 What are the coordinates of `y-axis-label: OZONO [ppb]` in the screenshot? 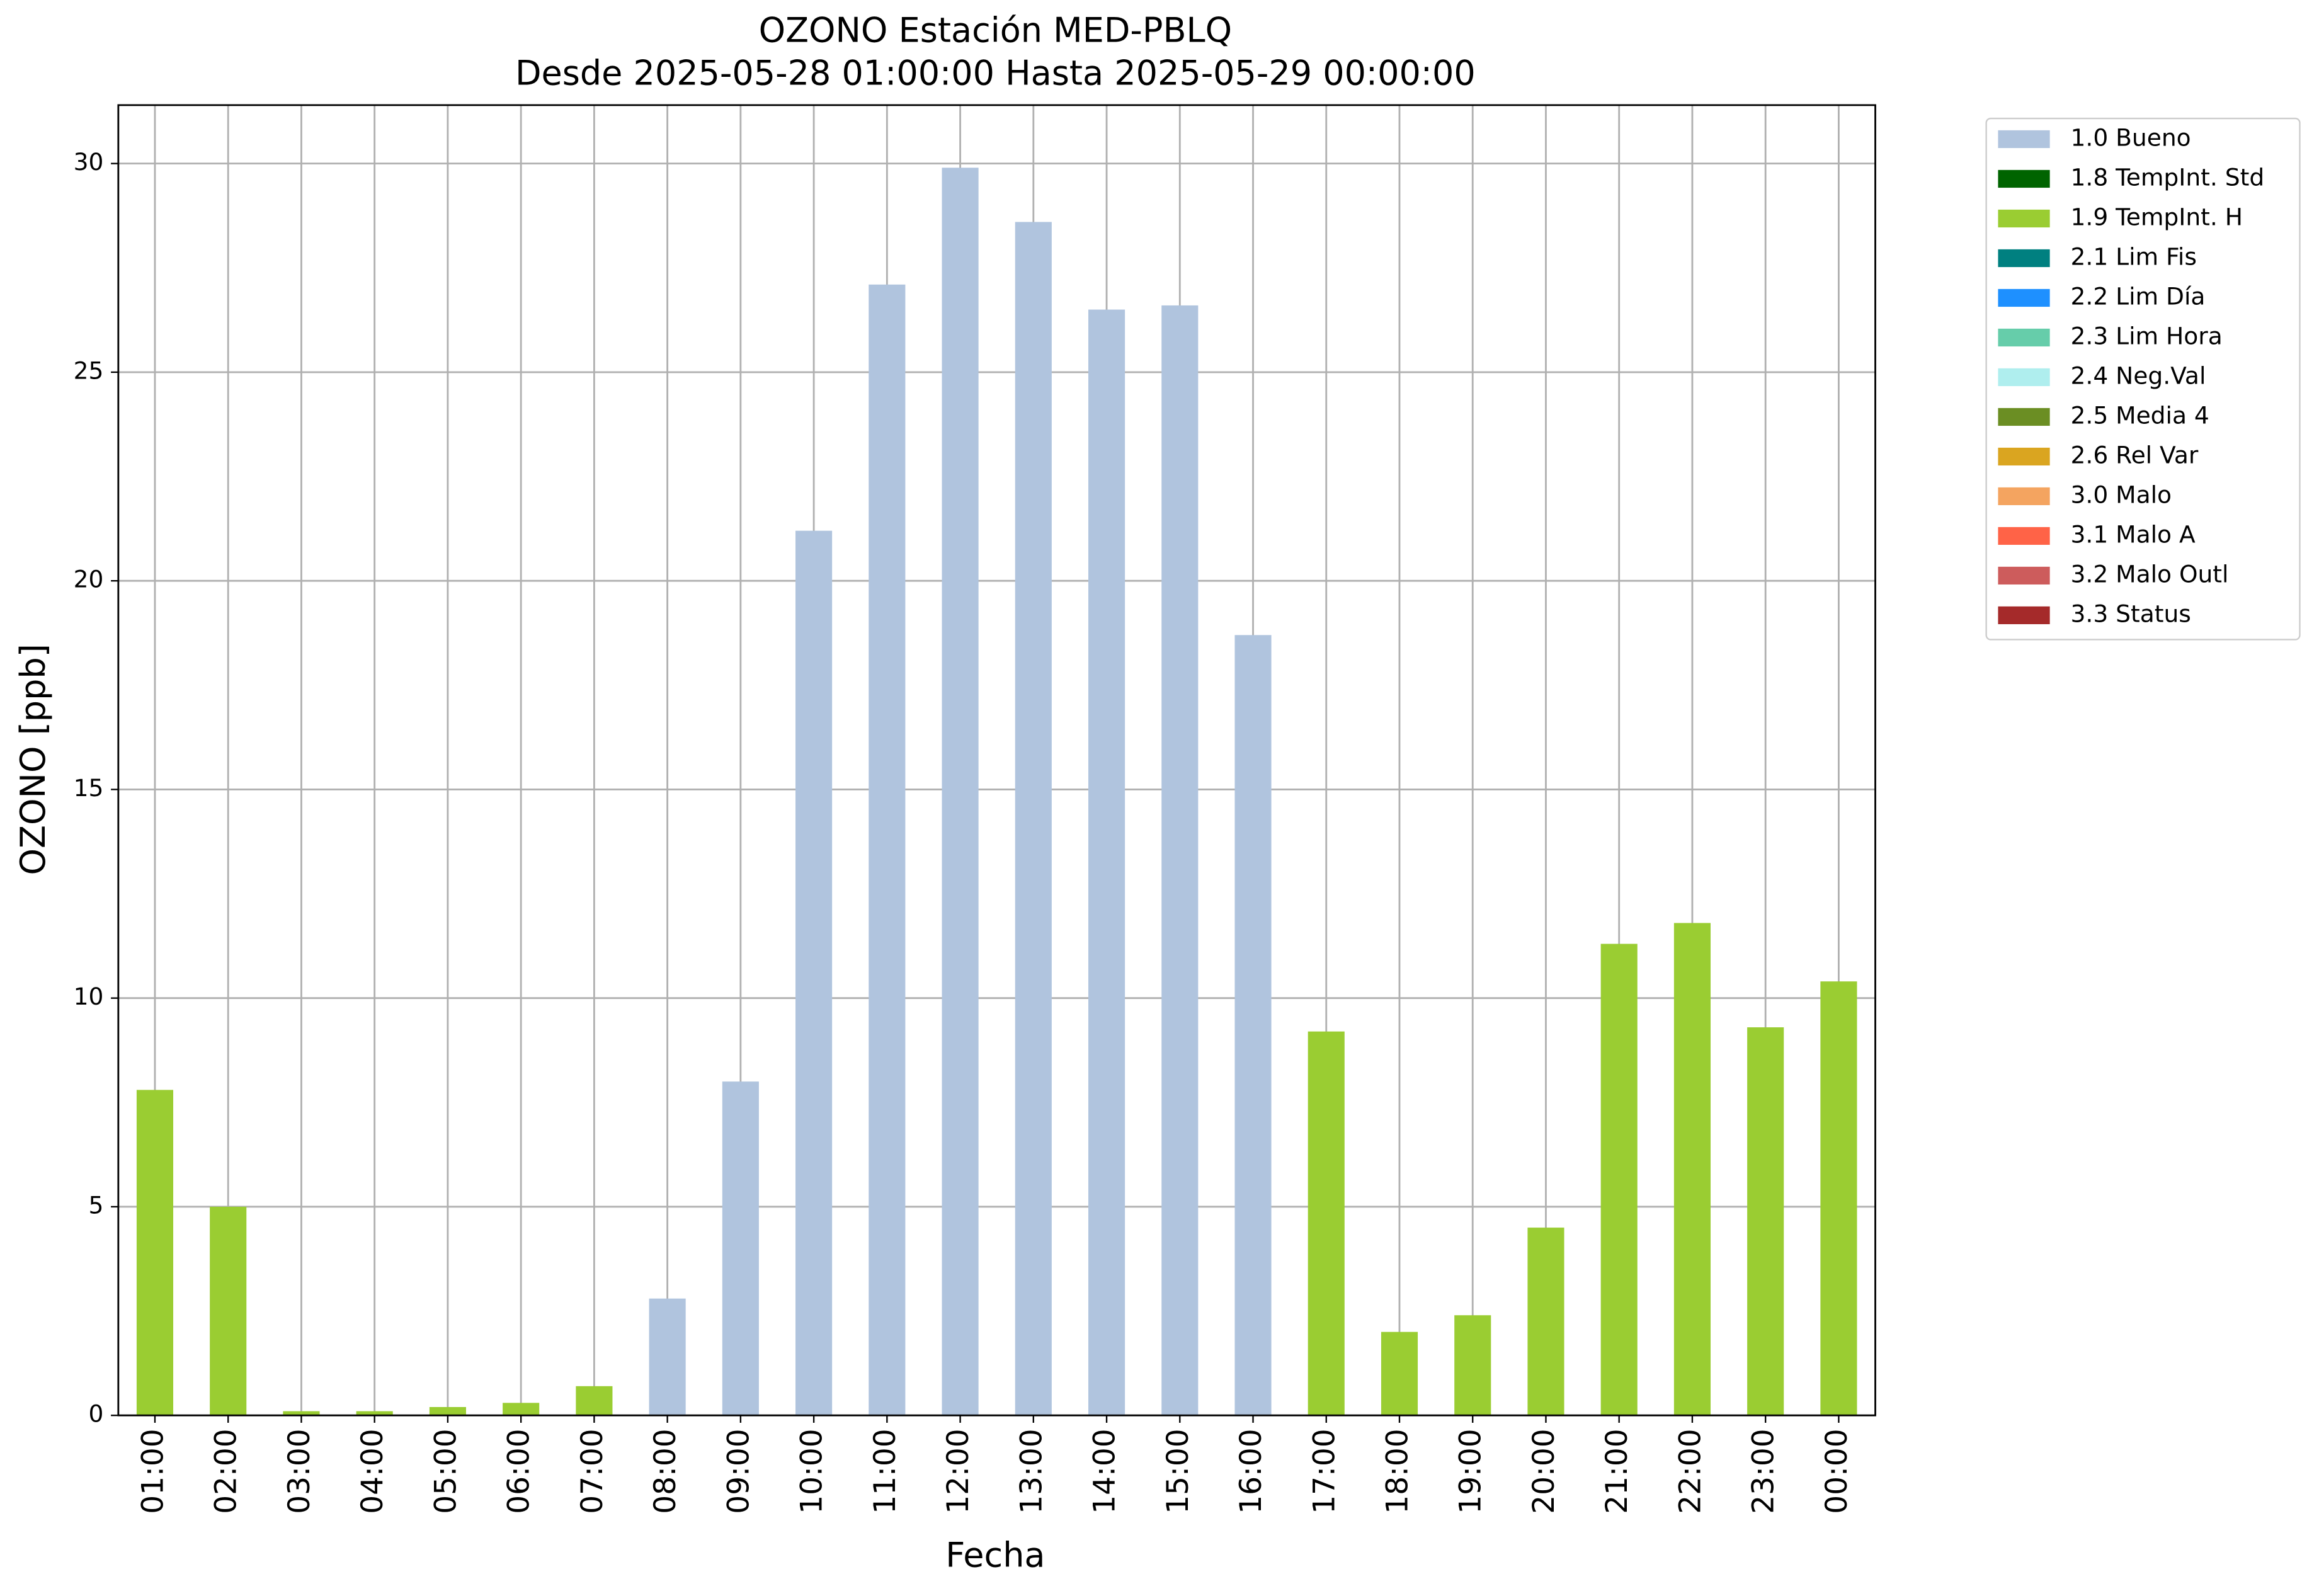 It's located at (33, 759).